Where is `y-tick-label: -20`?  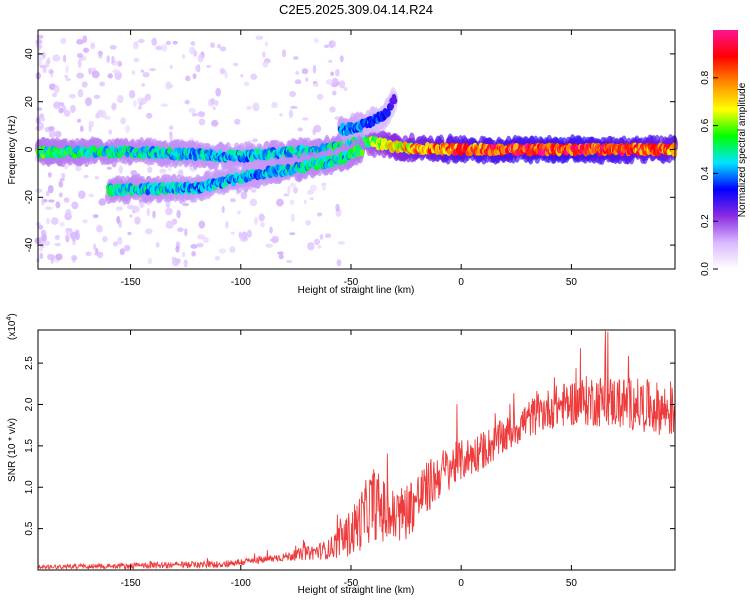
y-tick-label: -20 is located at coordinates (29, 197).